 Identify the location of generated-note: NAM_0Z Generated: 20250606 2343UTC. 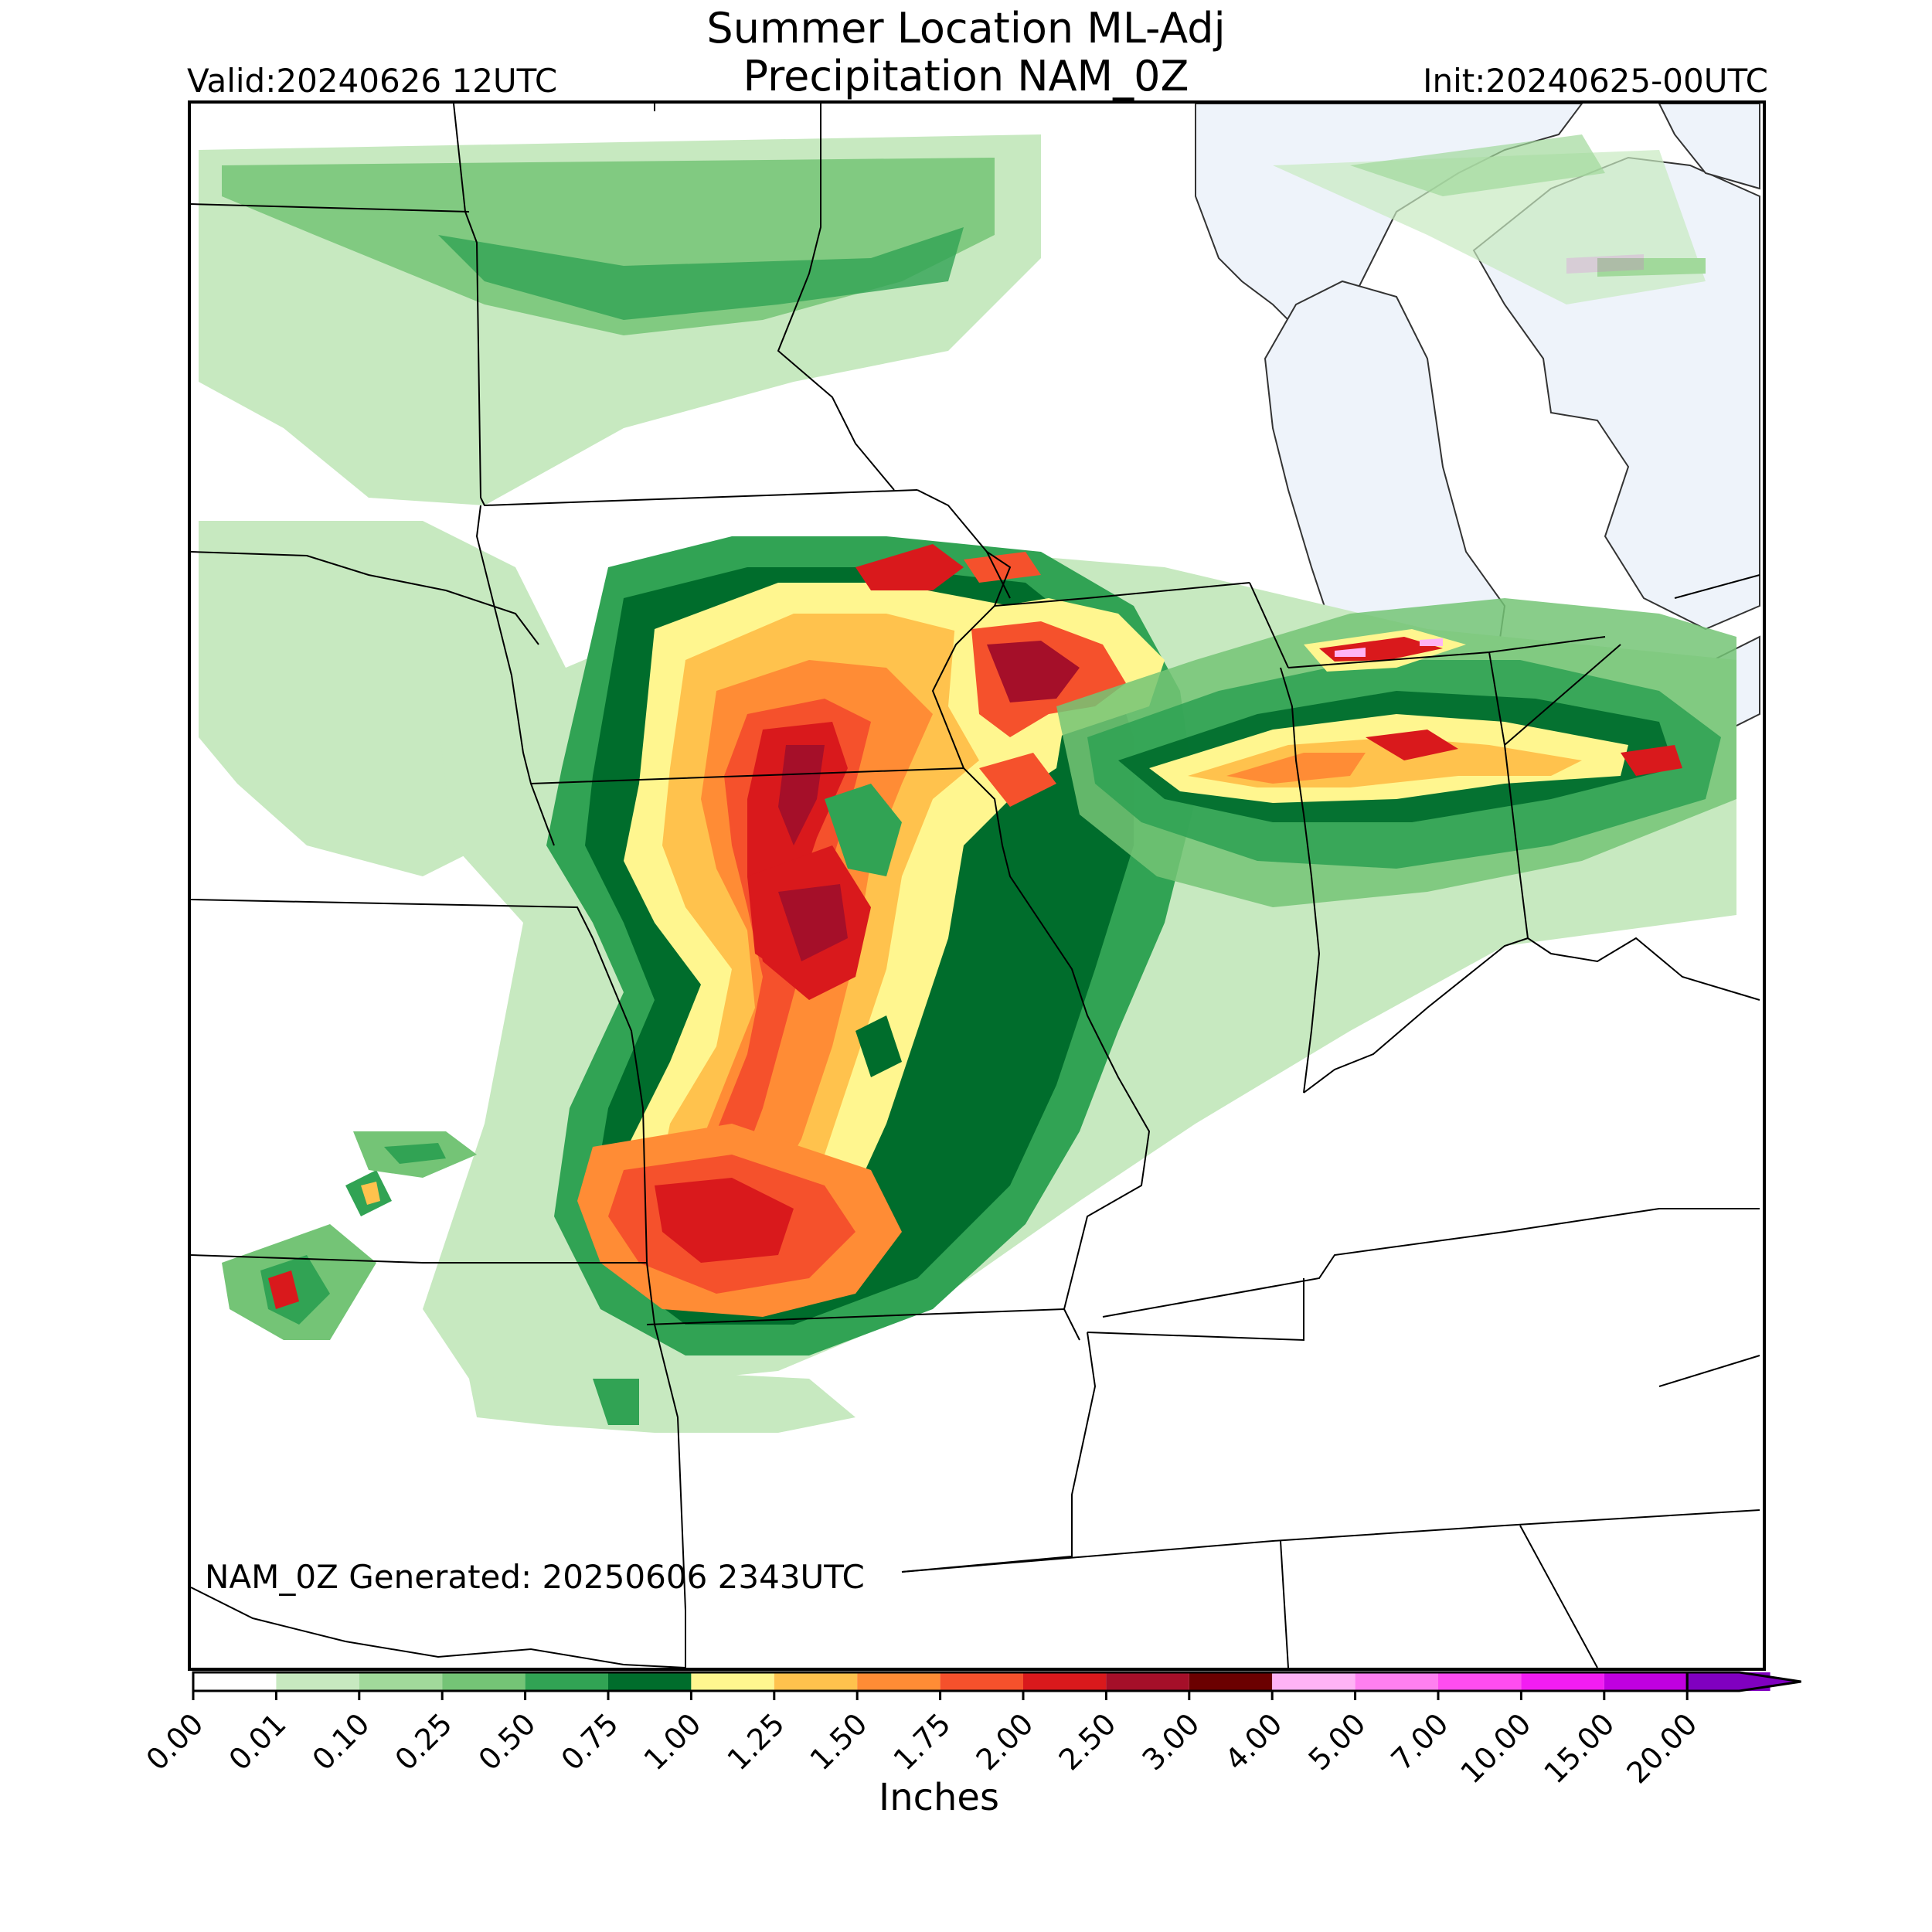
(535, 1577).